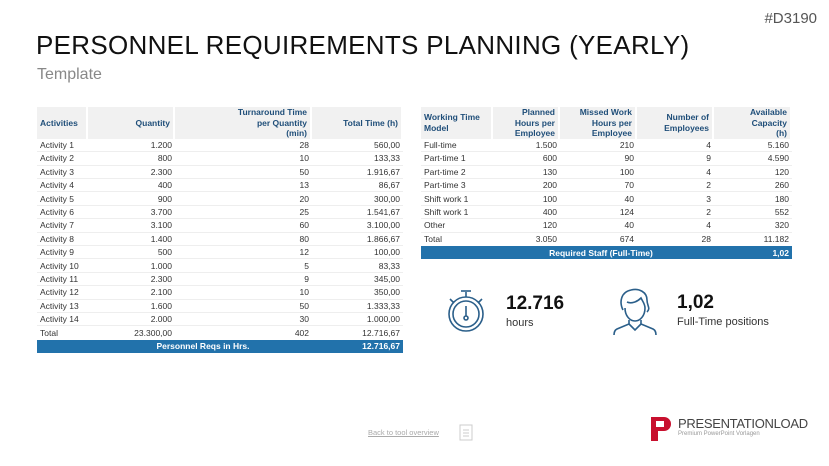 Image resolution: width=829 pixels, height=466 pixels. What do you see at coordinates (776, 239) in the screenshot?
I see `cell: 11.182` at bounding box center [776, 239].